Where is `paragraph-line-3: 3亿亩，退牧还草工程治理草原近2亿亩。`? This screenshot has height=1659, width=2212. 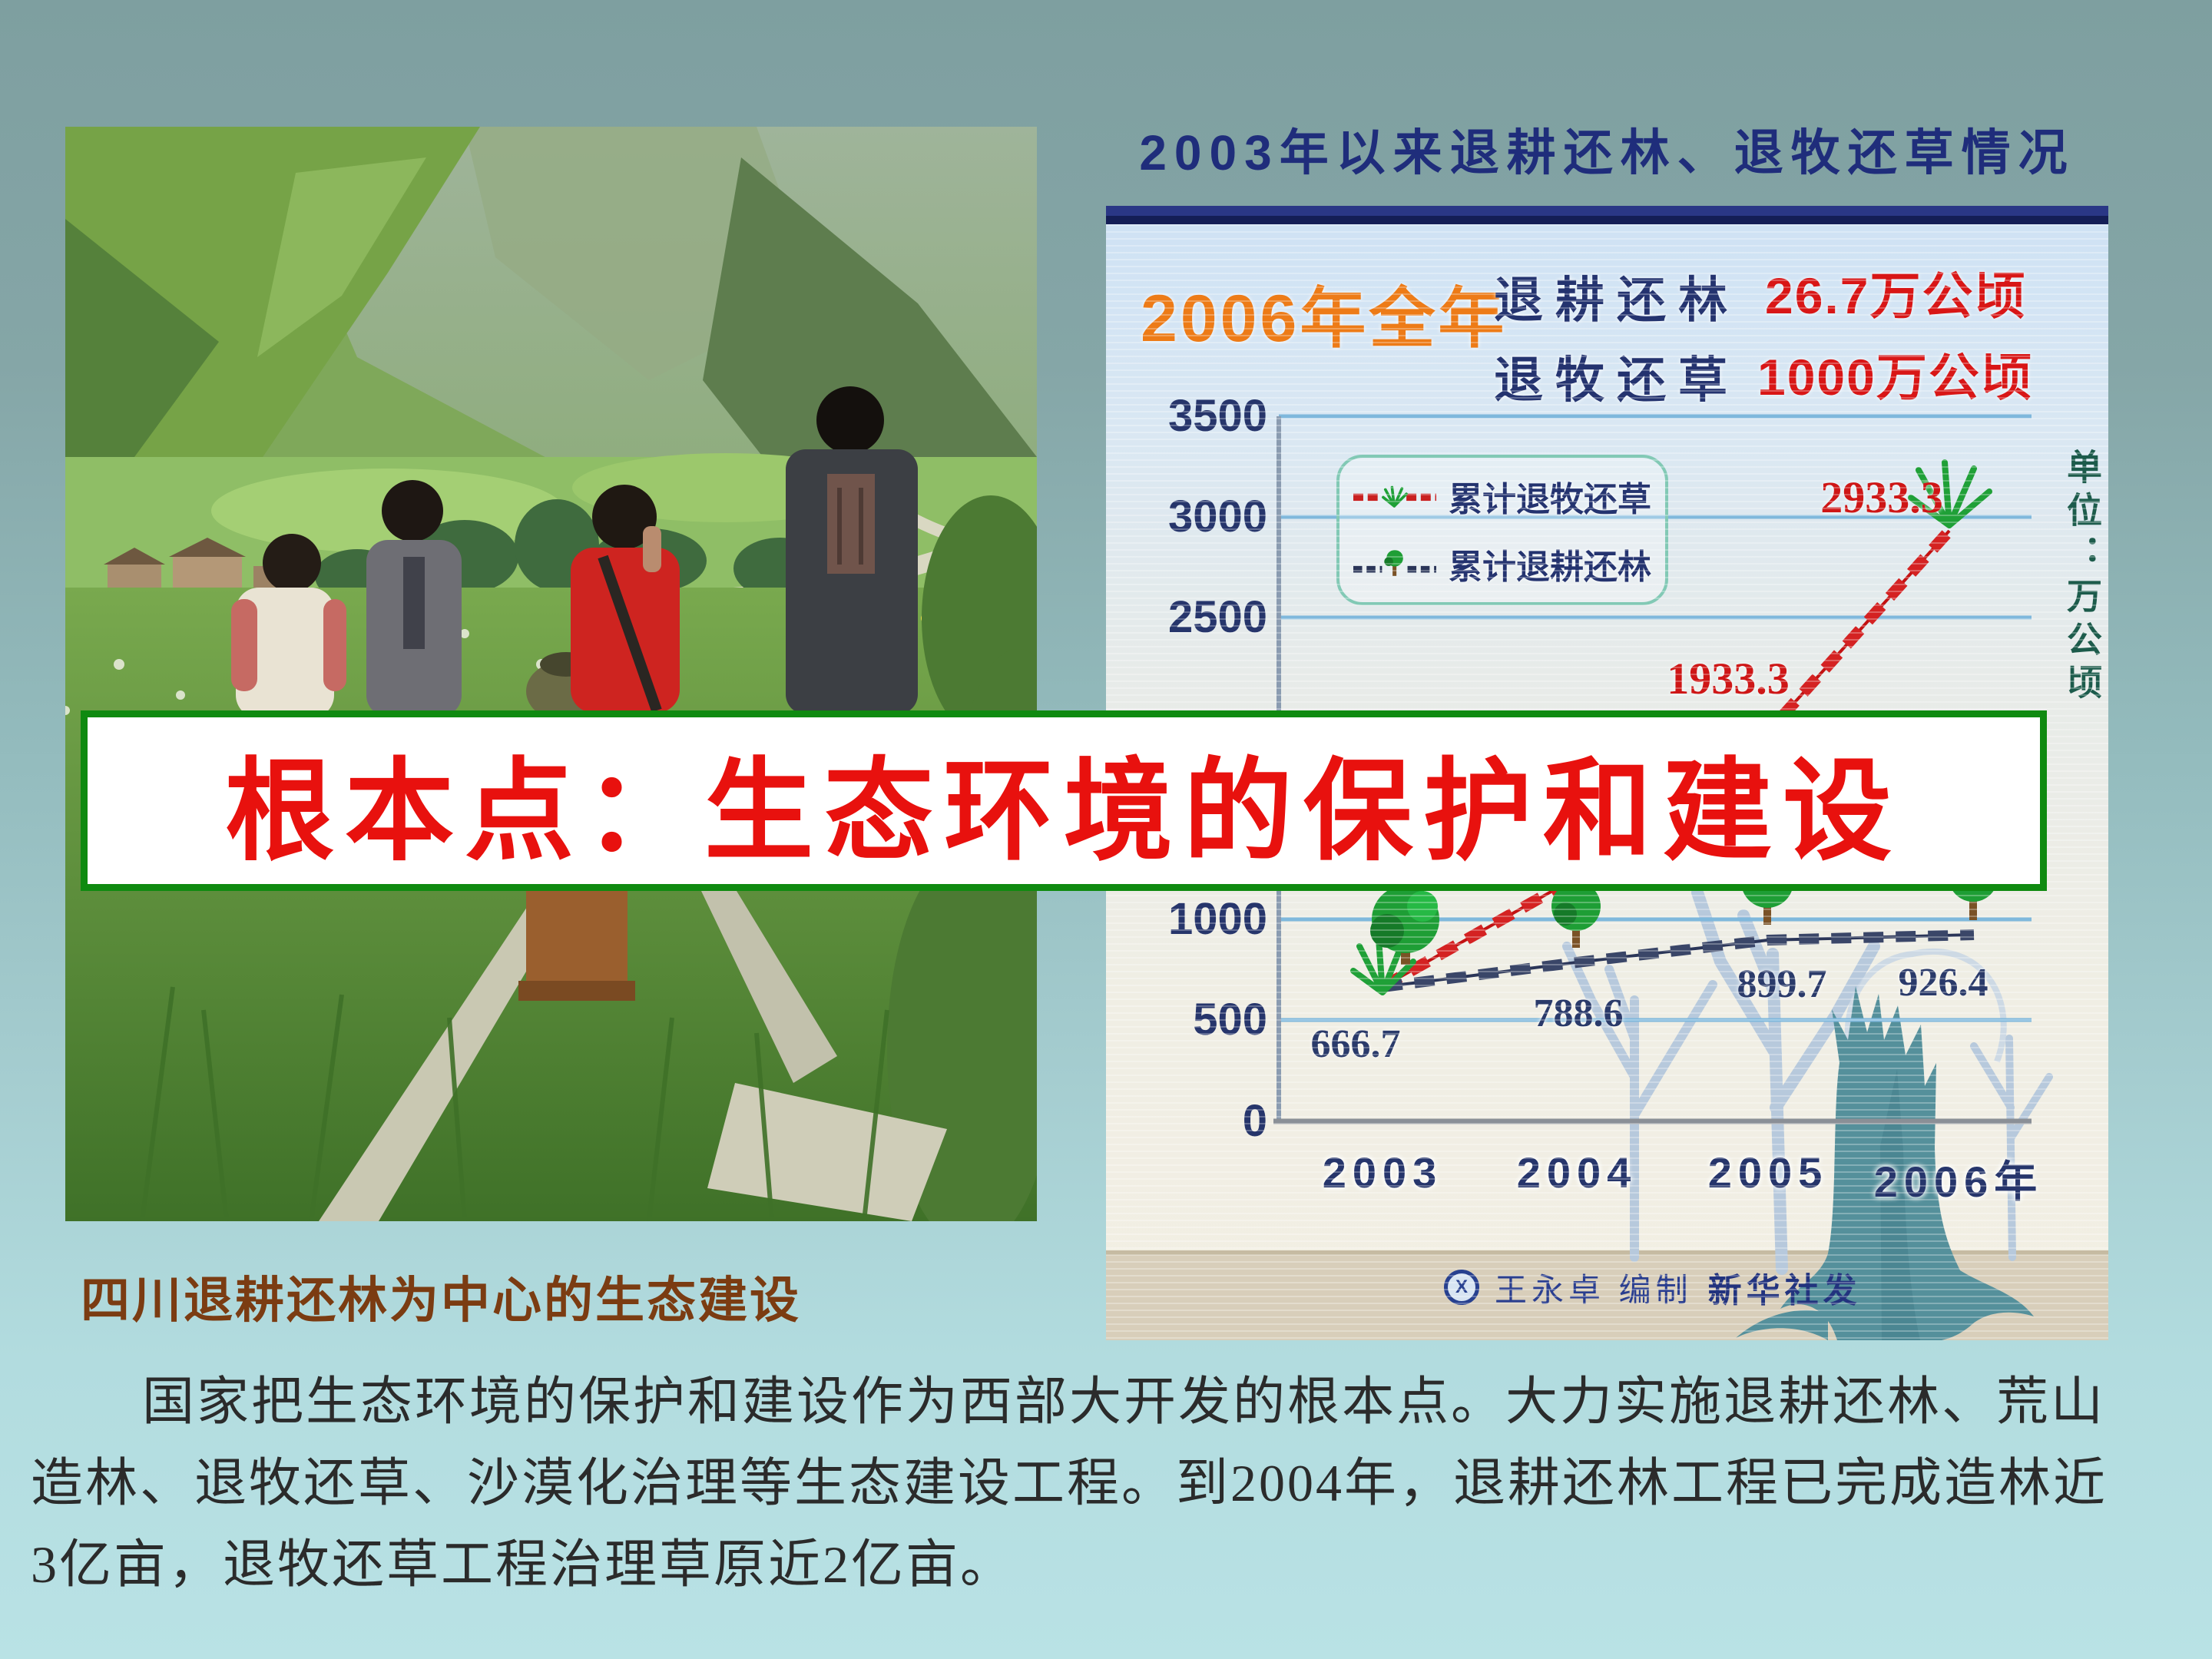 paragraph-line-3: 3亿亩，退牧还草工程治理草原近2亿亩。 is located at coordinates (523, 1565).